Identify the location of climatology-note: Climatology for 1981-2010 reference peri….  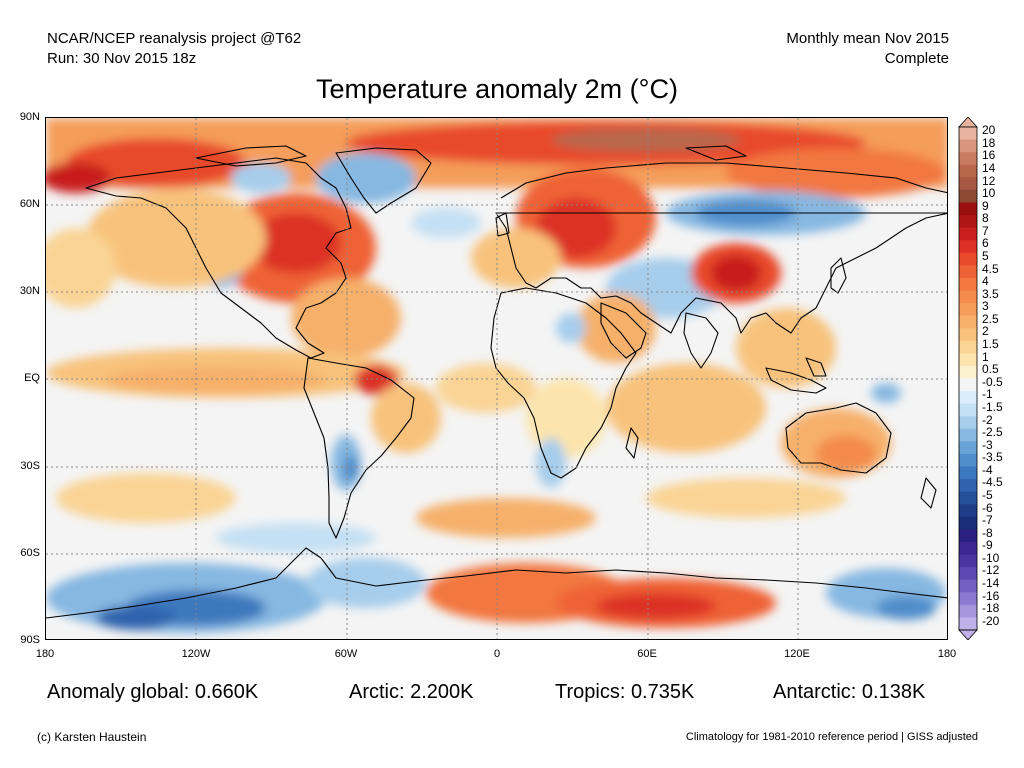
(831, 737).